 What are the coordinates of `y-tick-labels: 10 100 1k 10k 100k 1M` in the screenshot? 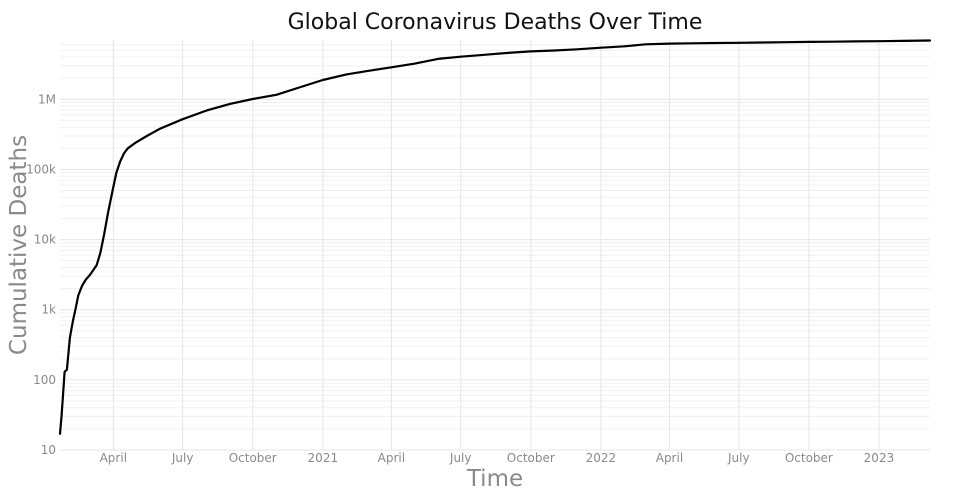 It's located at (41, 274).